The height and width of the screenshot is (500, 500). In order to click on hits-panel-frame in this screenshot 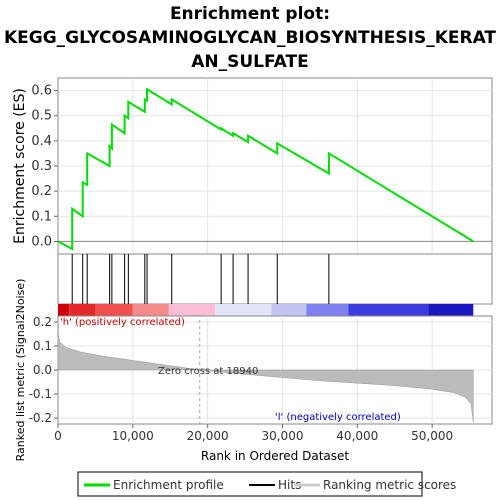, I will do `click(275, 279)`.